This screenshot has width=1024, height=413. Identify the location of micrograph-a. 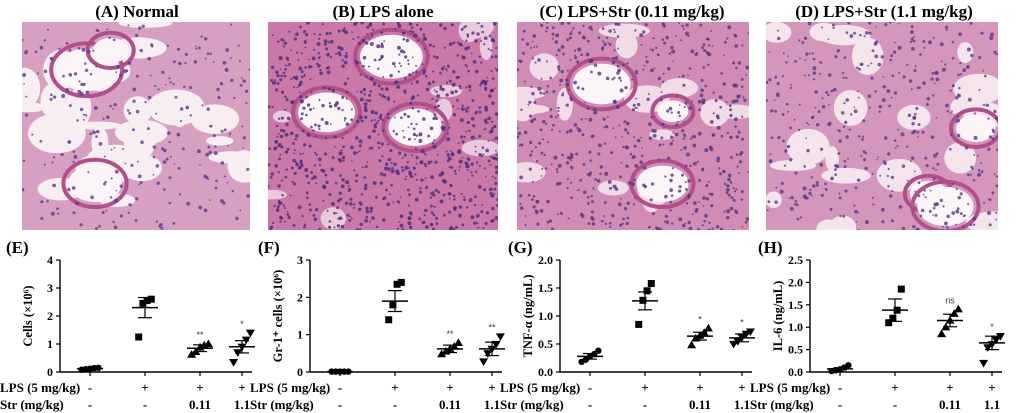
(136, 126).